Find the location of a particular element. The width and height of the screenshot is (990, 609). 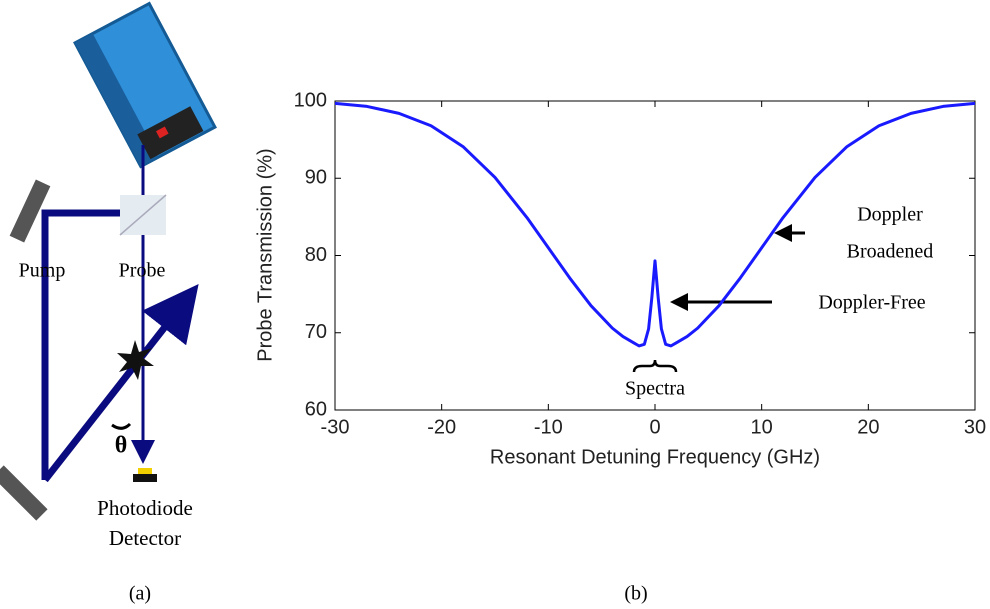

x-tick-label: -30 is located at coordinates (335, 427).